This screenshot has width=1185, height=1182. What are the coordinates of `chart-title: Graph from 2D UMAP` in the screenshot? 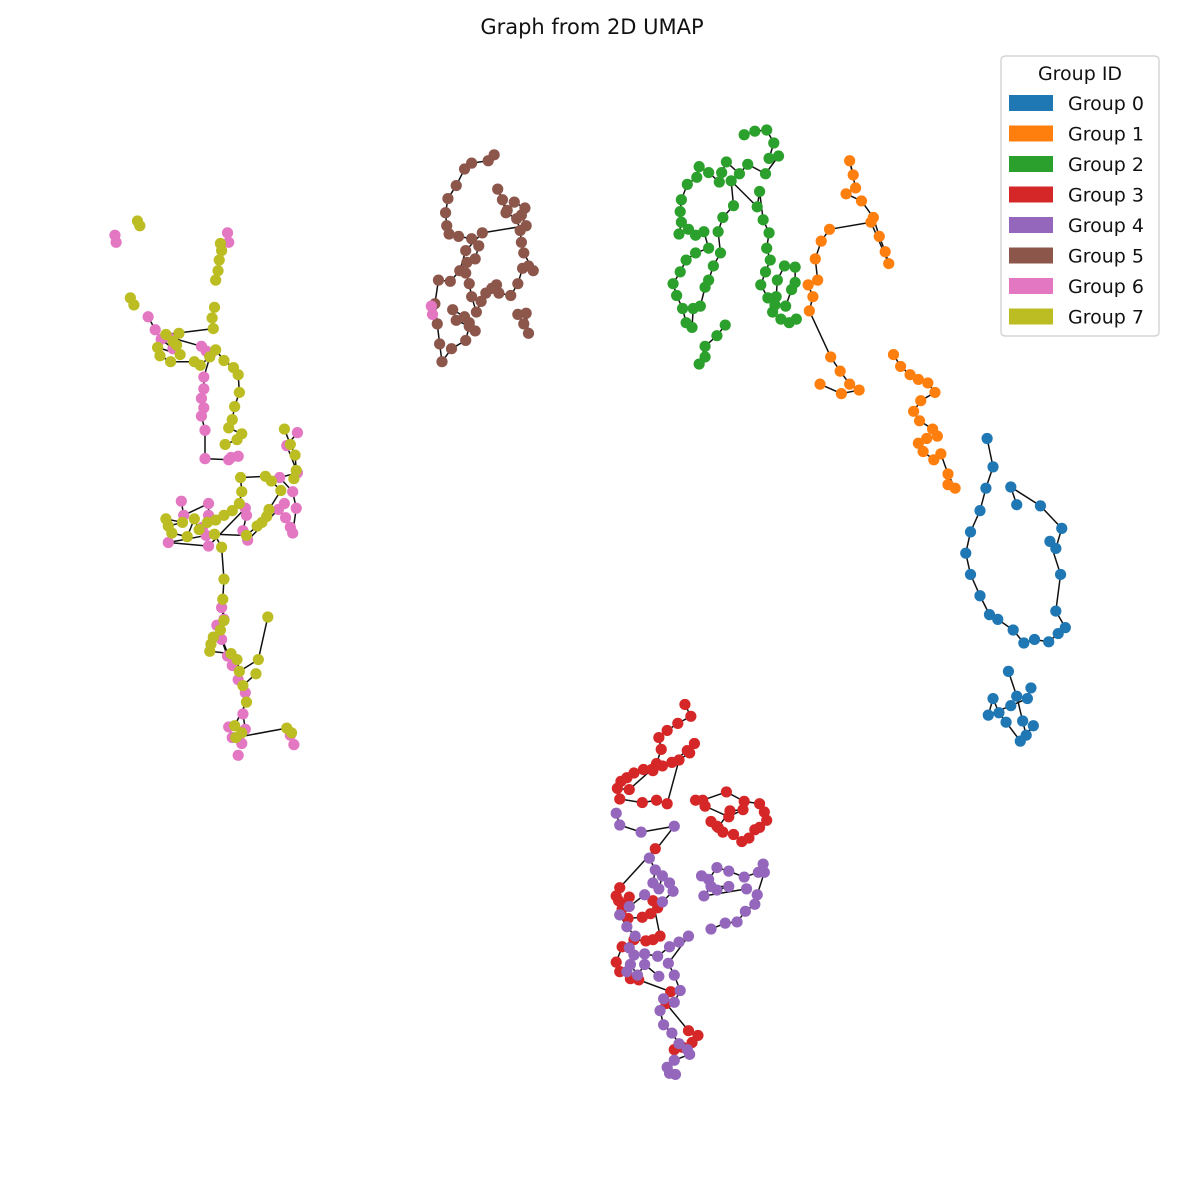 It's located at (591, 27).